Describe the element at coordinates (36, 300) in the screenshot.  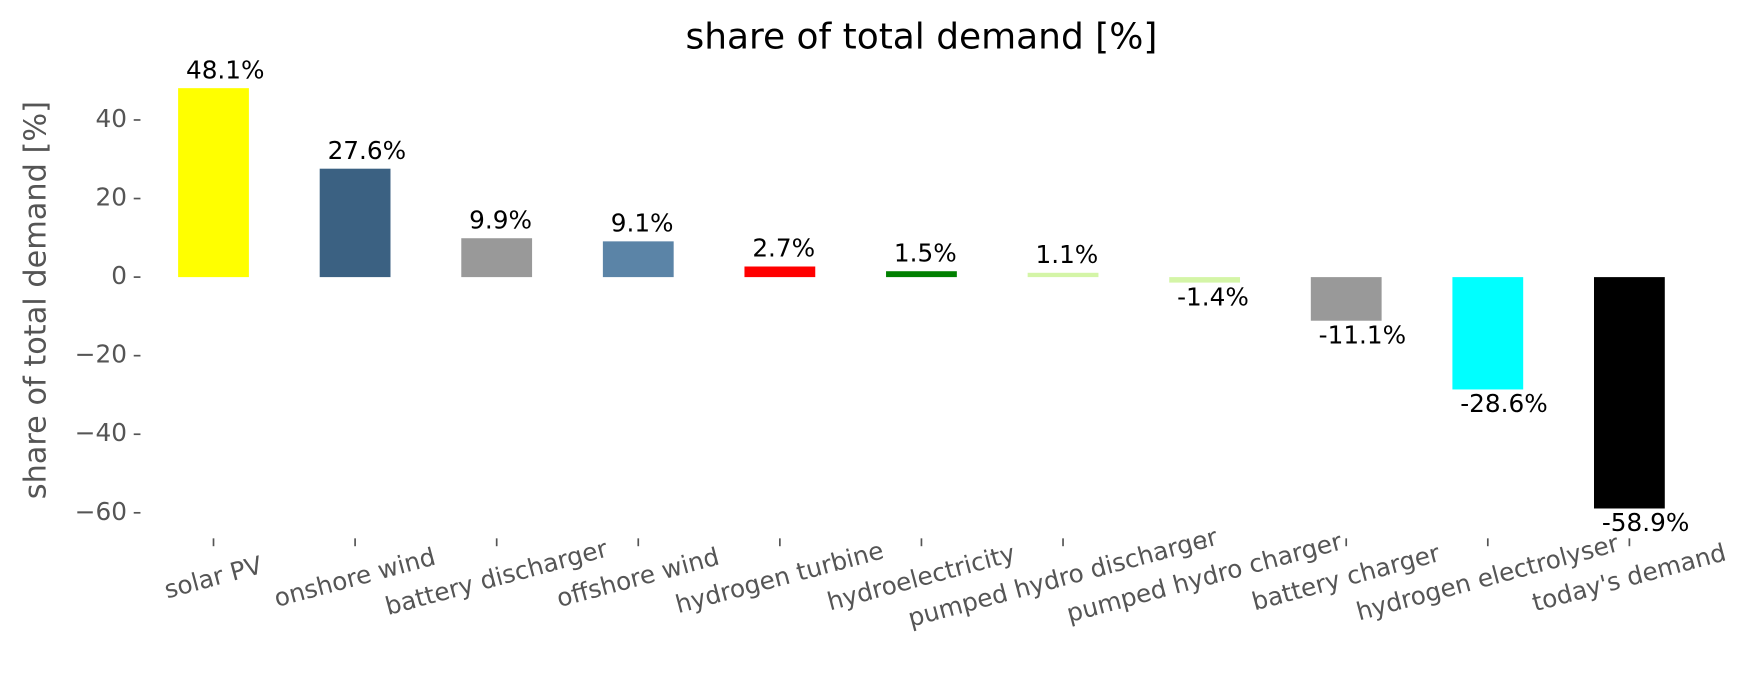
I see `y-axis-label: share of total demand [%]` at that location.